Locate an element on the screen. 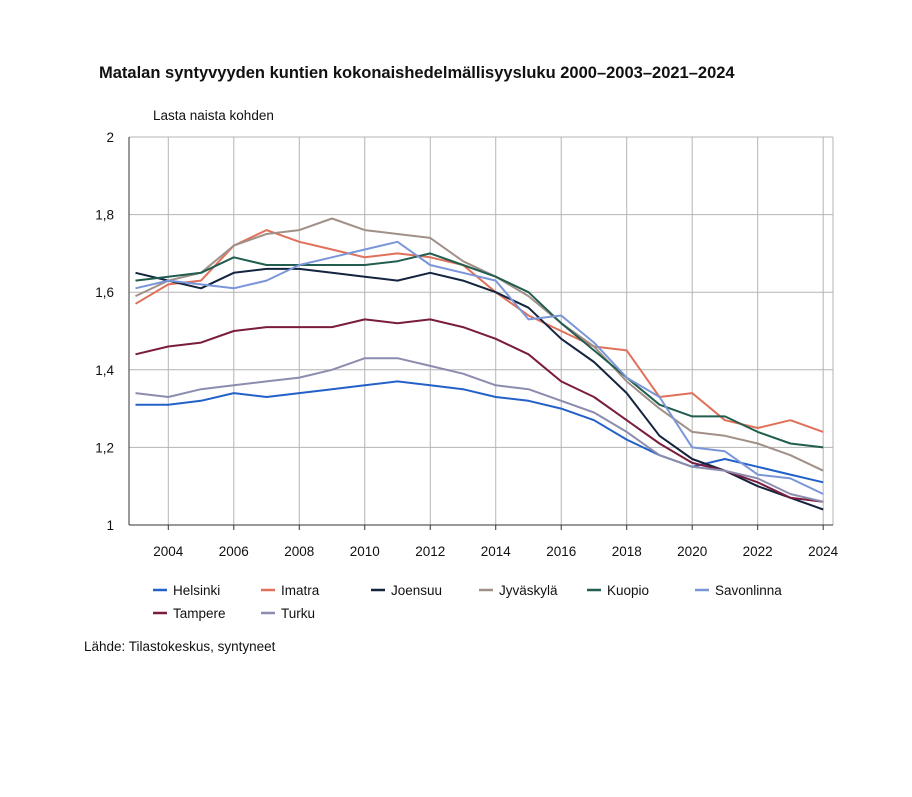  x-tick-label: 2014 is located at coordinates (496, 551).